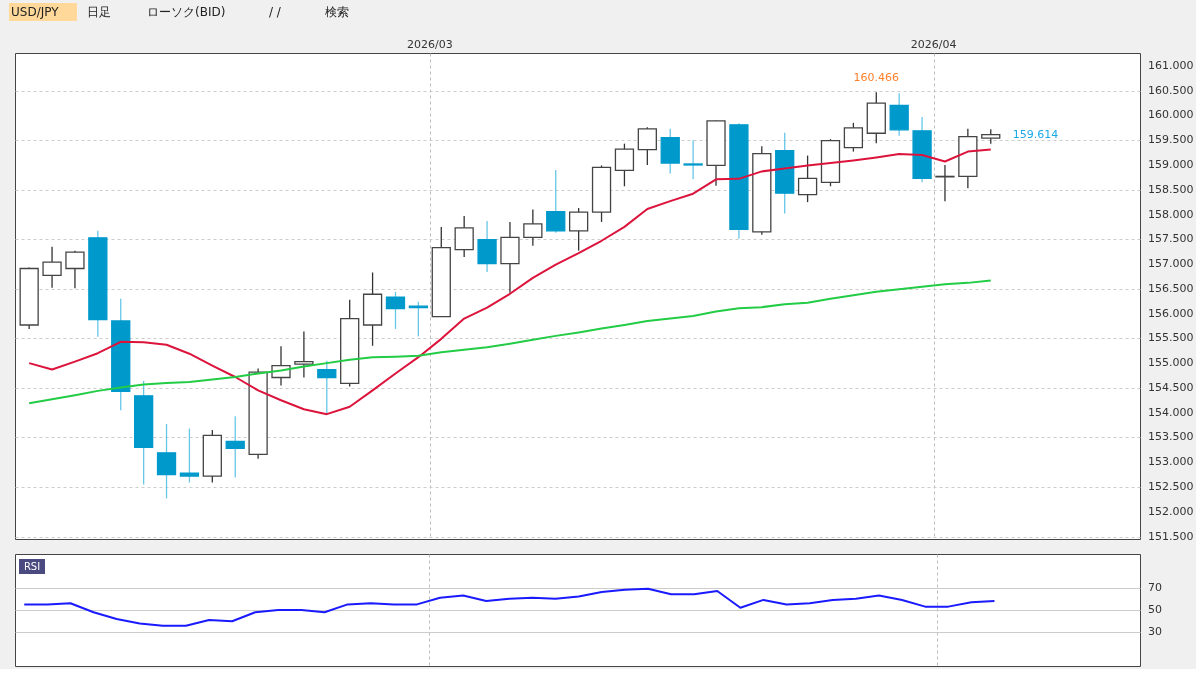  Describe the element at coordinates (1171, 90) in the screenshot. I see `y-tick-label: 160.500` at that location.